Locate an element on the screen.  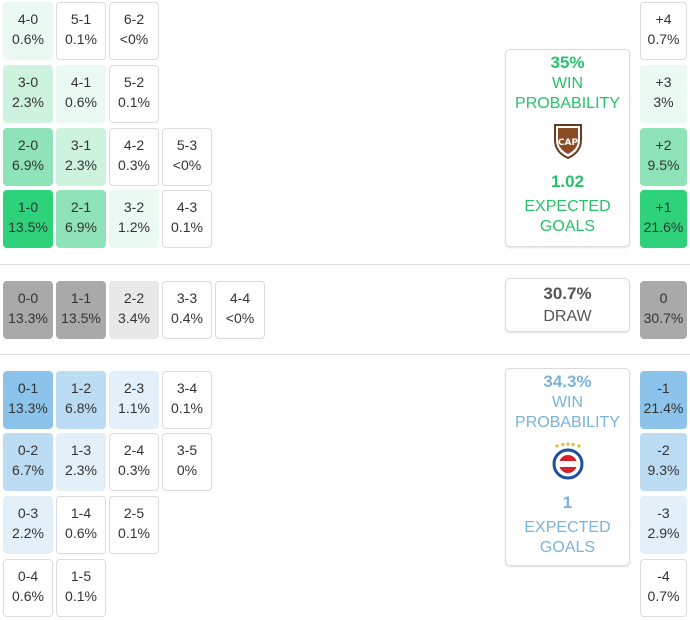
platense-crest-icon: CAP is located at coordinates (567, 143).